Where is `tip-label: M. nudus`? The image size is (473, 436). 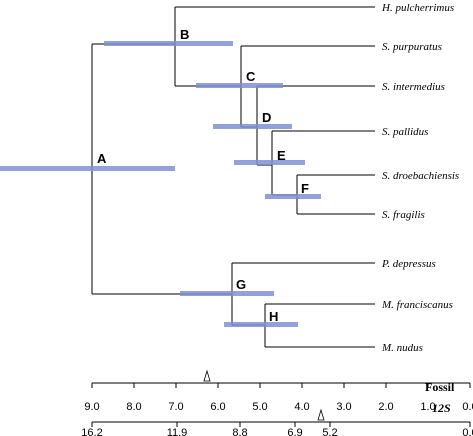 tip-label: M. nudus is located at coordinates (402, 348).